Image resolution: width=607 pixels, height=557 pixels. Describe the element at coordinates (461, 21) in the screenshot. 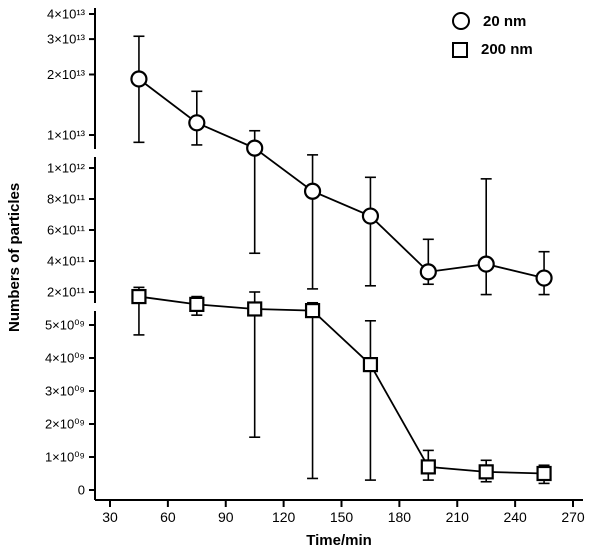

I see `circle-marker-icon` at that location.